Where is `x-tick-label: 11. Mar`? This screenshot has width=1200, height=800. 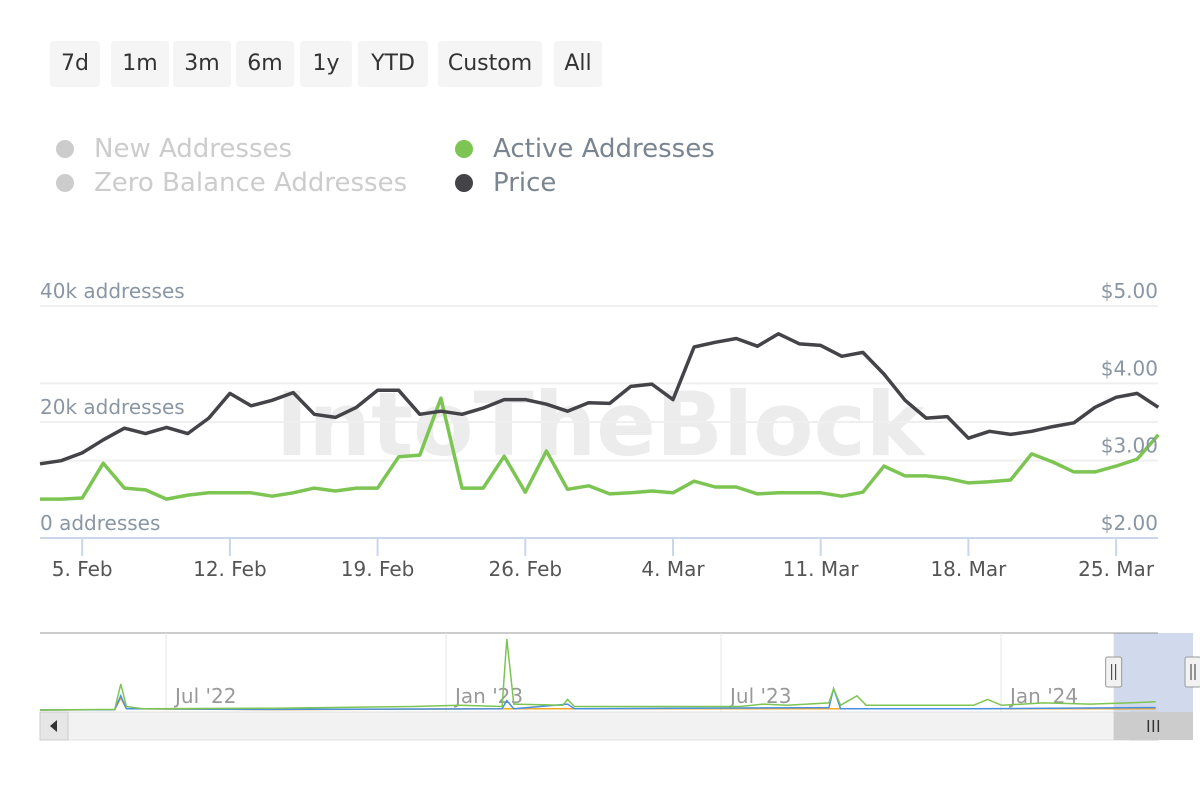
x-tick-label: 11. Mar is located at coordinates (821, 569).